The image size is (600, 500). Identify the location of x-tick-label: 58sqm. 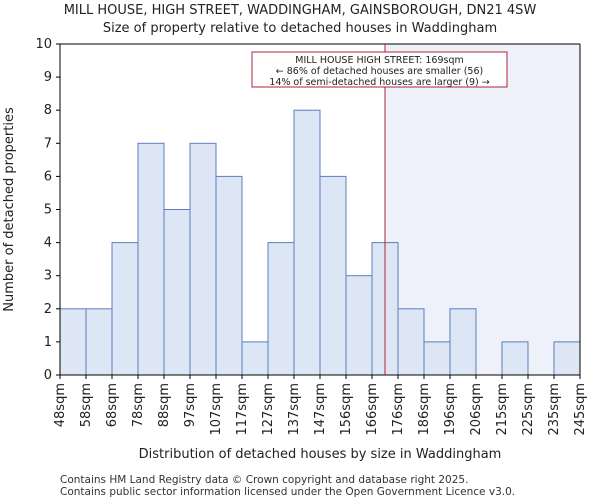
(86, 405).